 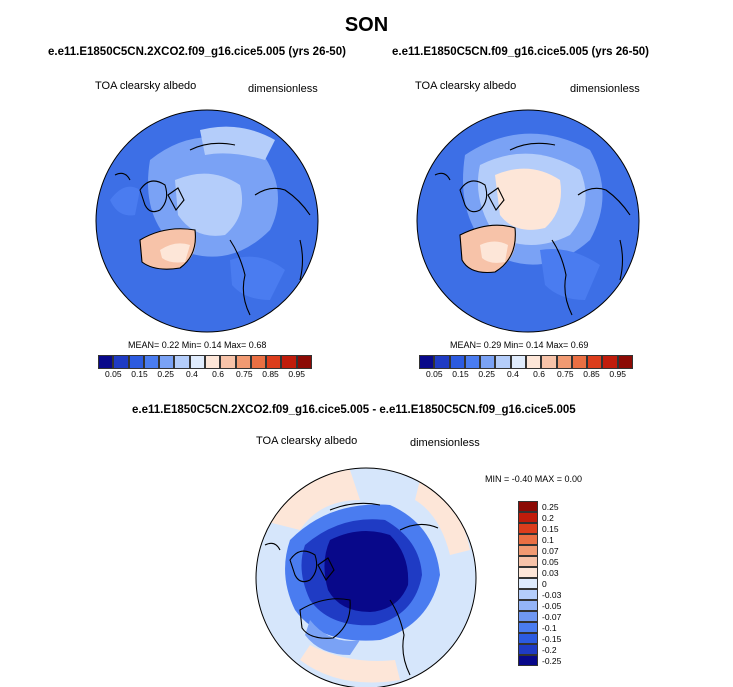 What do you see at coordinates (549, 649) in the screenshot?
I see `colorbar-tick-label: -0.2` at bounding box center [549, 649].